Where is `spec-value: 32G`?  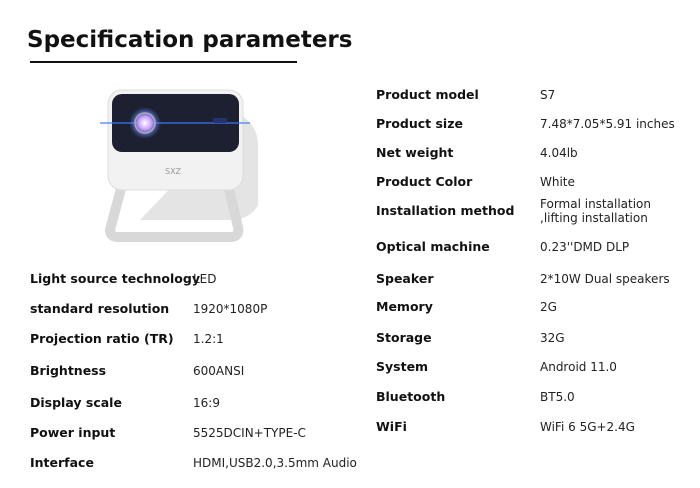 spec-value: 32G is located at coordinates (552, 338).